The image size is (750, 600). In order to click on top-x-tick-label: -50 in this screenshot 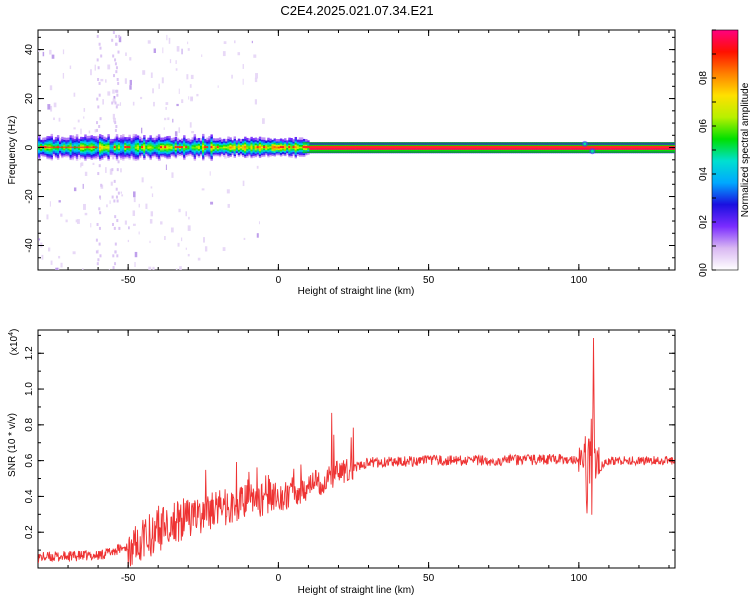, I will do `click(128, 280)`.